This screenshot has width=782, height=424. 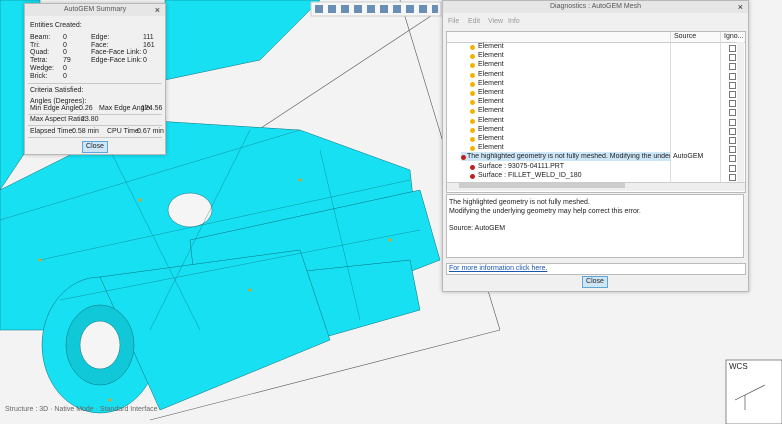 What do you see at coordinates (496, 21) in the screenshot?
I see `menu-item: View` at bounding box center [496, 21].